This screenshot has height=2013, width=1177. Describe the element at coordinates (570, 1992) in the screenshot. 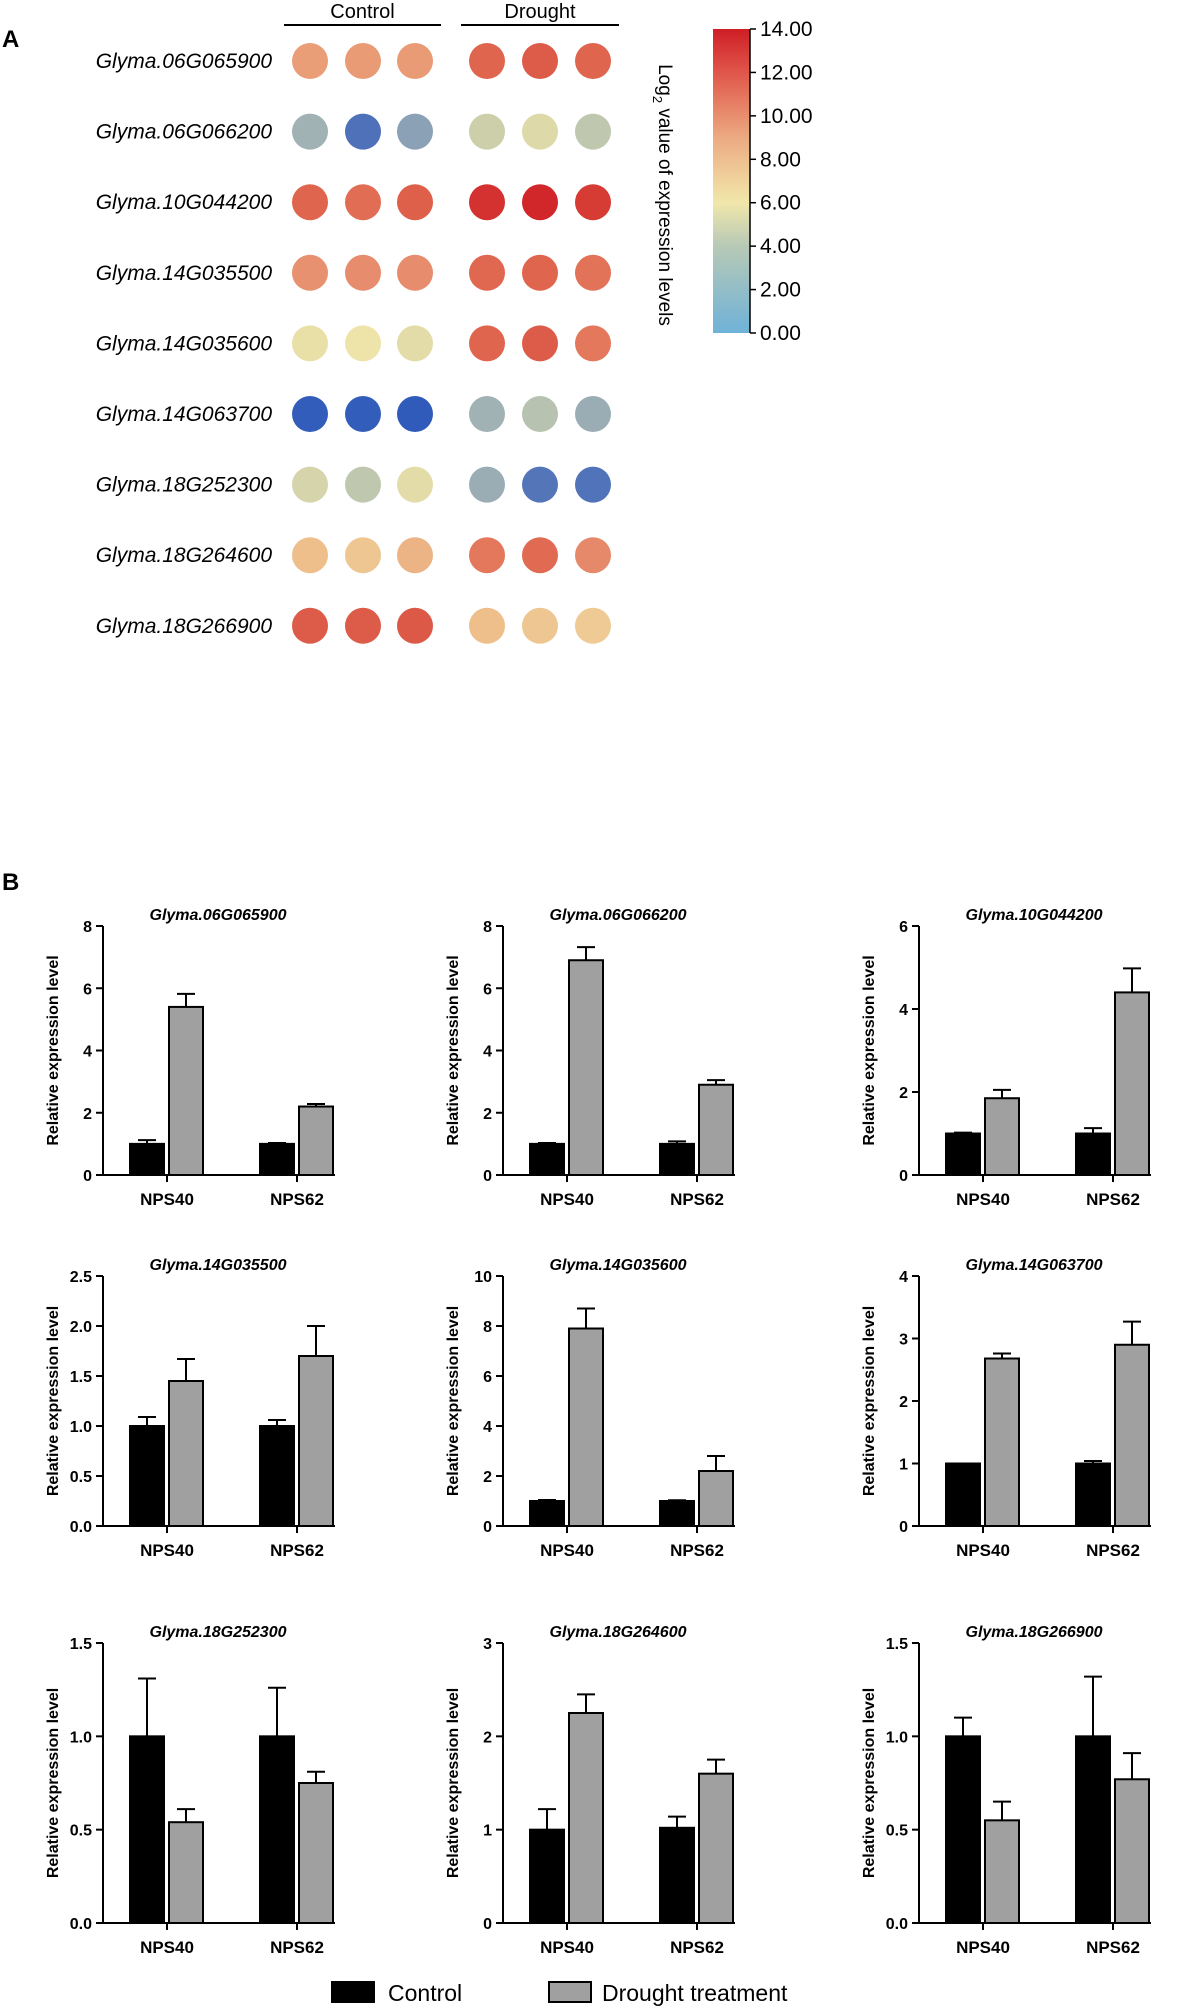

I see `legend-swatch-drought` at that location.